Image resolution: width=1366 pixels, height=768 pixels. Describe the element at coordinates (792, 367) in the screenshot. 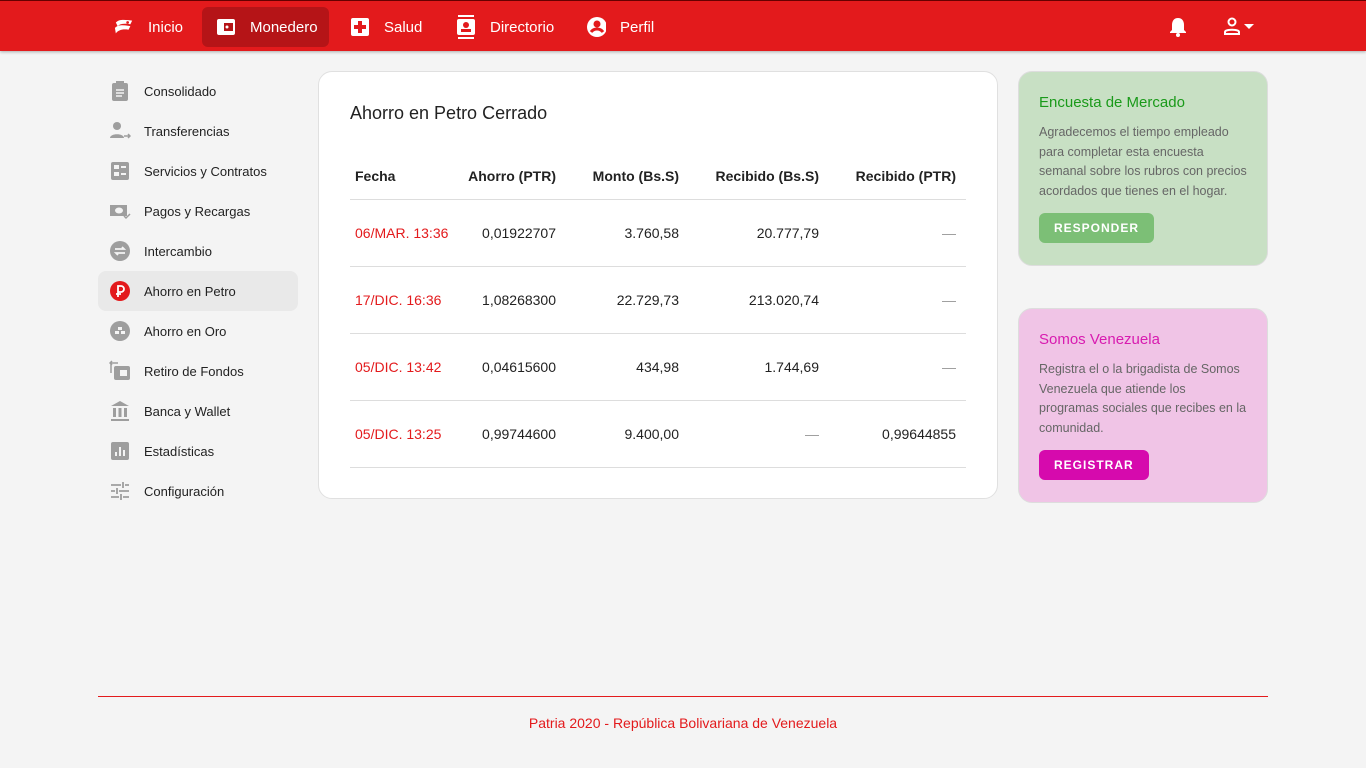

I see `table-cell: 1.744,69` at that location.